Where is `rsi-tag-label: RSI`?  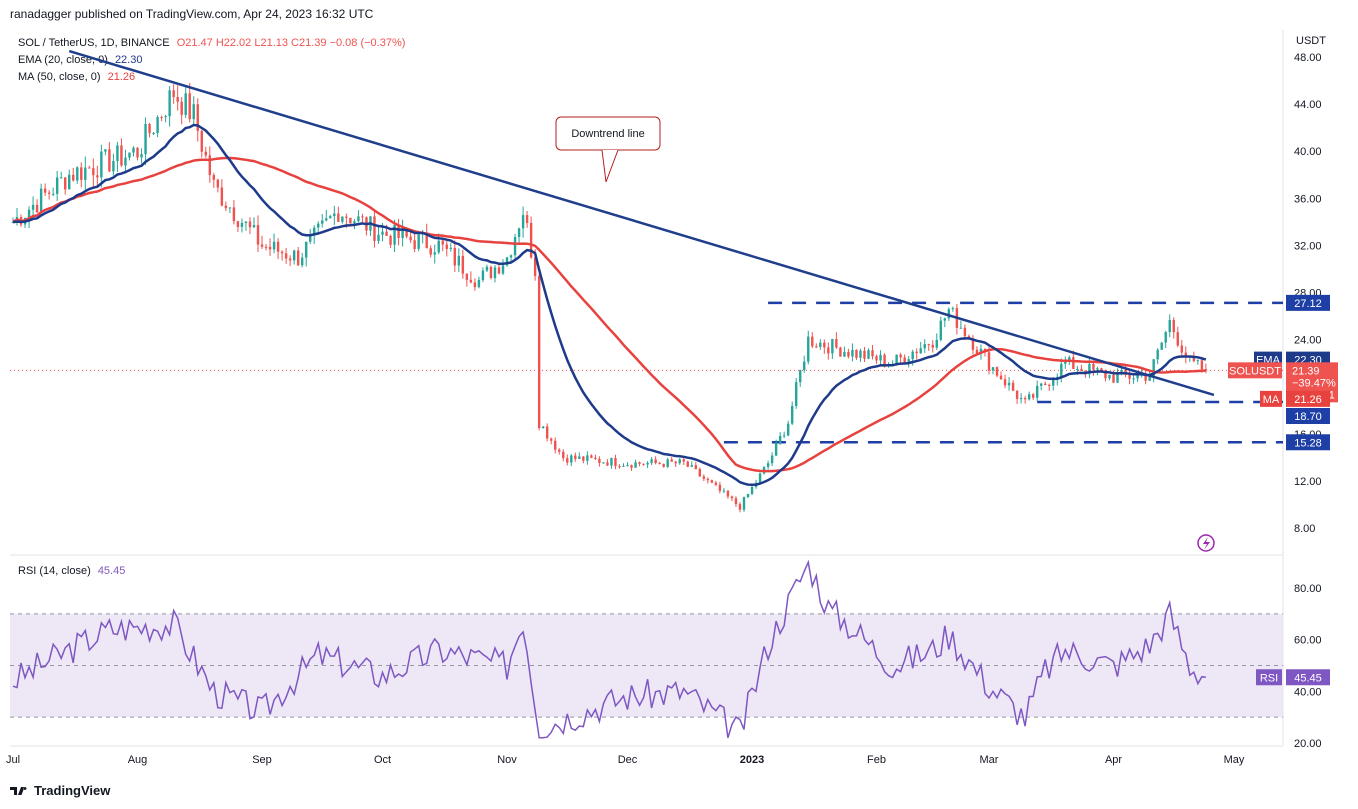
rsi-tag-label: RSI is located at coordinates (1269, 678).